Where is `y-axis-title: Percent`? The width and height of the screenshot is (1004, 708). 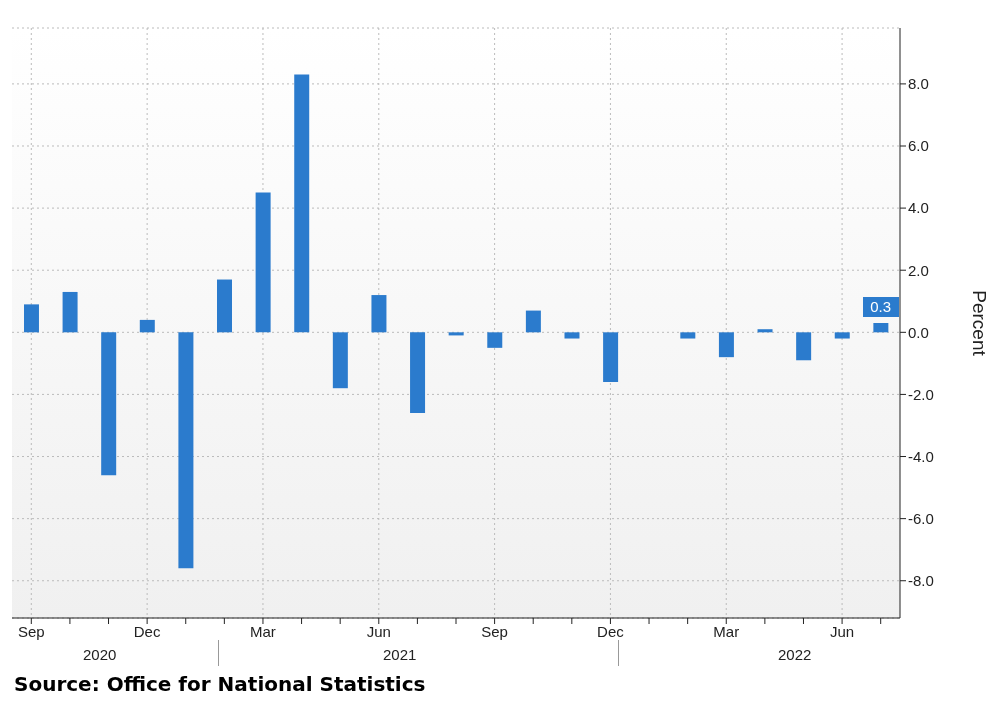 y-axis-title: Percent is located at coordinates (980, 323).